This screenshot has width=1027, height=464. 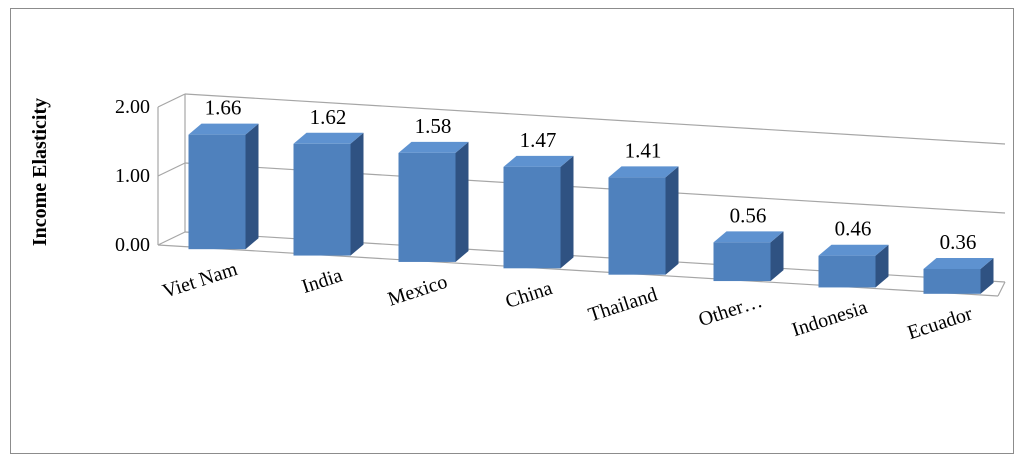 I want to click on data-label: 1.62, so click(x=328, y=117).